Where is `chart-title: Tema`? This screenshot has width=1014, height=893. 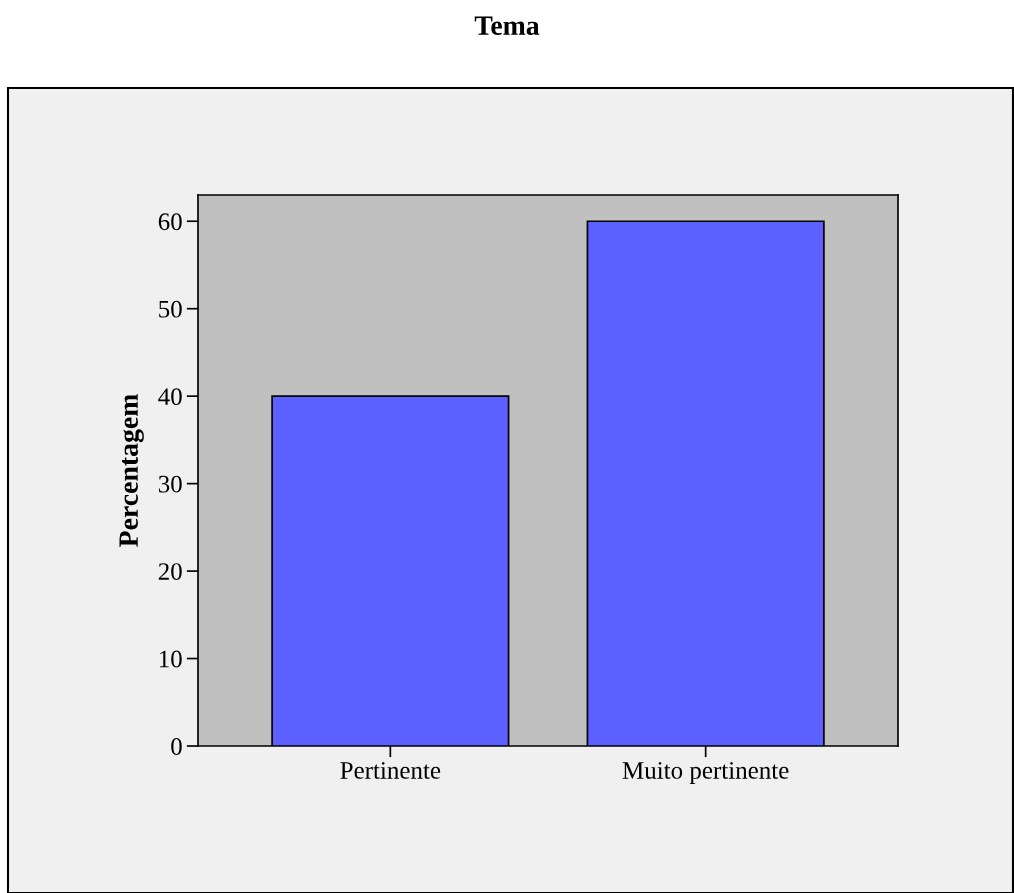
chart-title: Tema is located at coordinates (507, 25).